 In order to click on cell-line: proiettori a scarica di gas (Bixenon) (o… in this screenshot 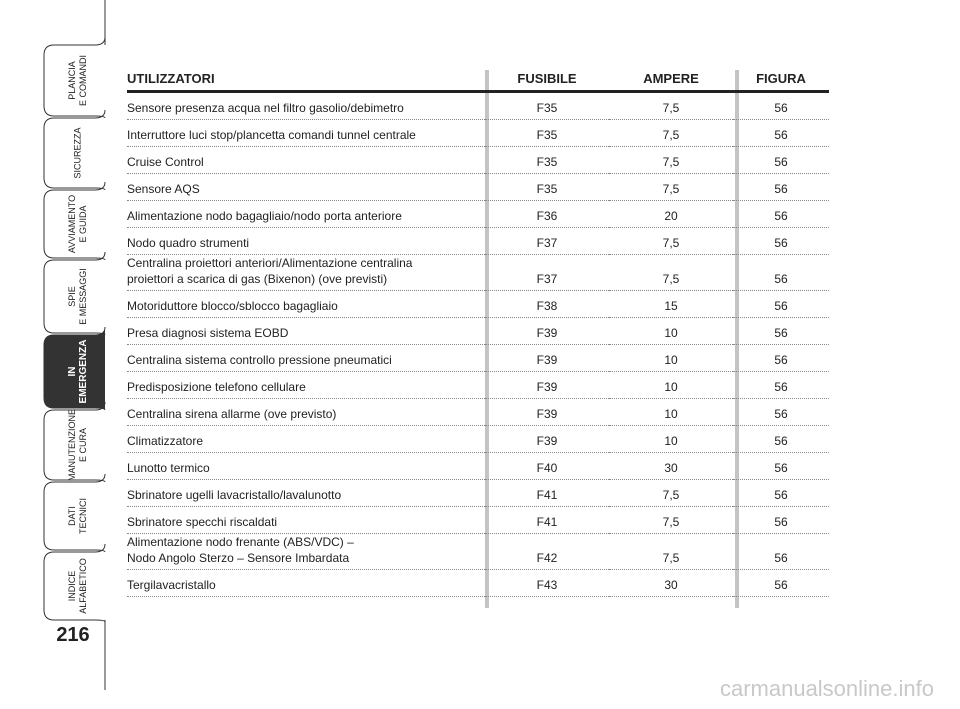, I will do `click(257, 279)`.